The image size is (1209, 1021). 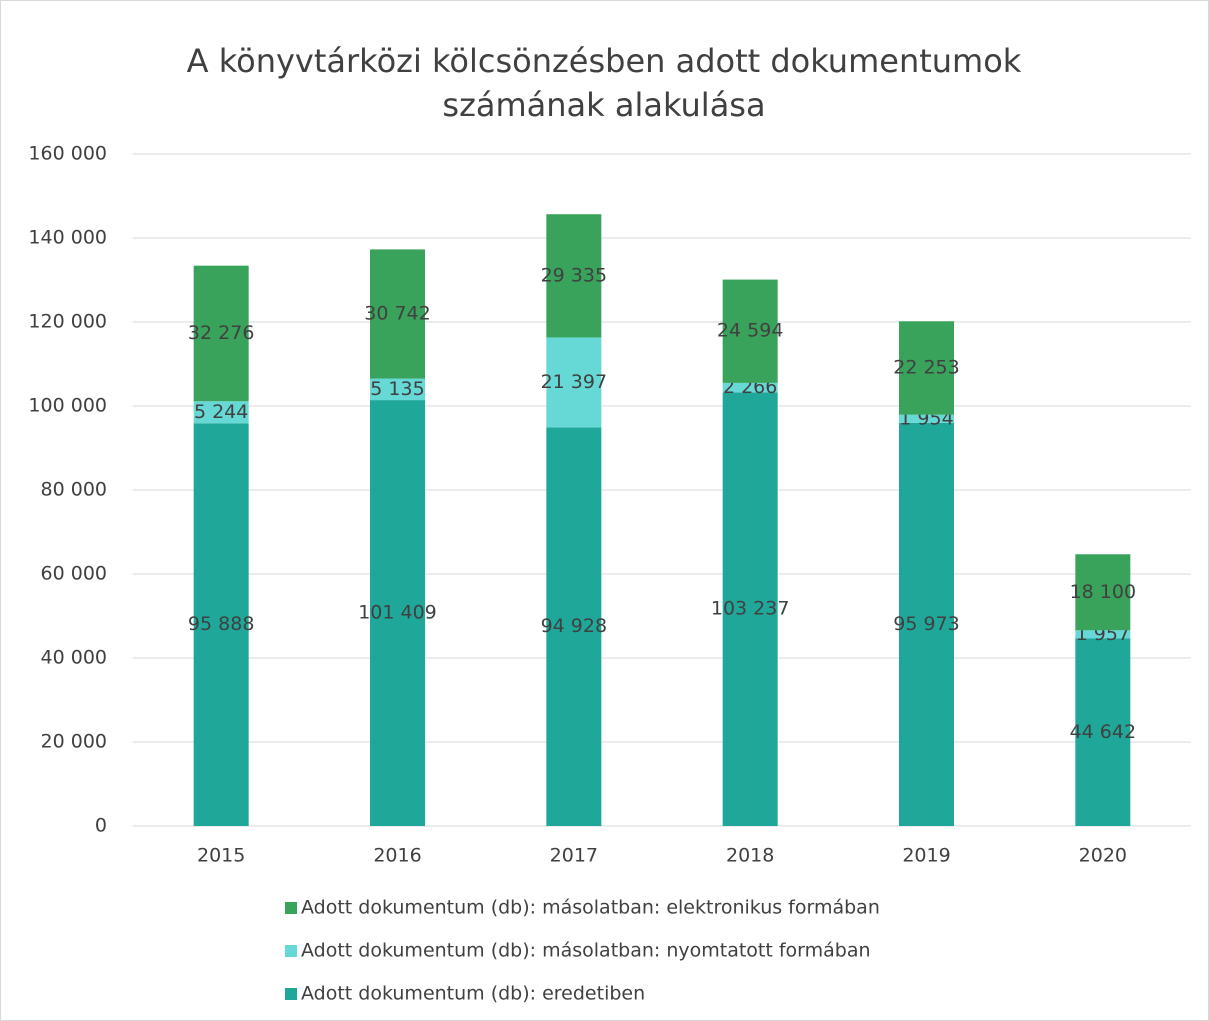 What do you see at coordinates (574, 856) in the screenshot?
I see `x-tick-label: 2017` at bounding box center [574, 856].